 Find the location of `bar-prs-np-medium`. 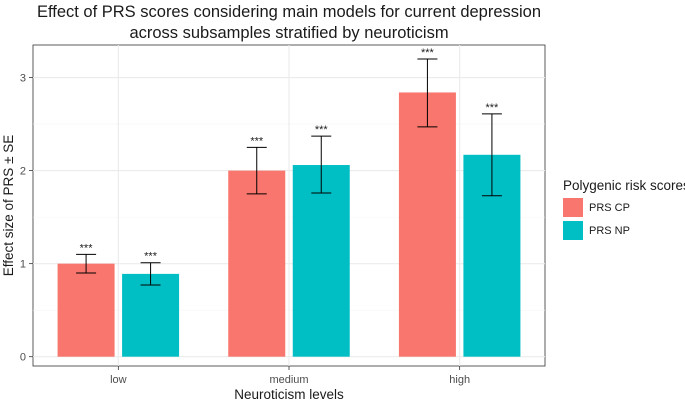

bar-prs-np-medium is located at coordinates (321, 261).